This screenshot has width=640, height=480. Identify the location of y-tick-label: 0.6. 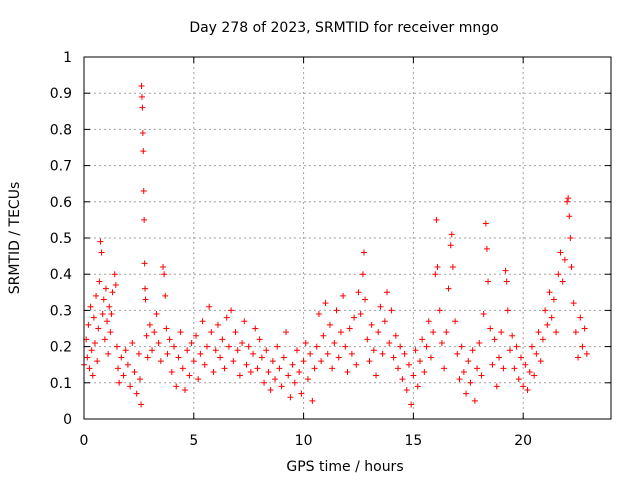
(61, 203).